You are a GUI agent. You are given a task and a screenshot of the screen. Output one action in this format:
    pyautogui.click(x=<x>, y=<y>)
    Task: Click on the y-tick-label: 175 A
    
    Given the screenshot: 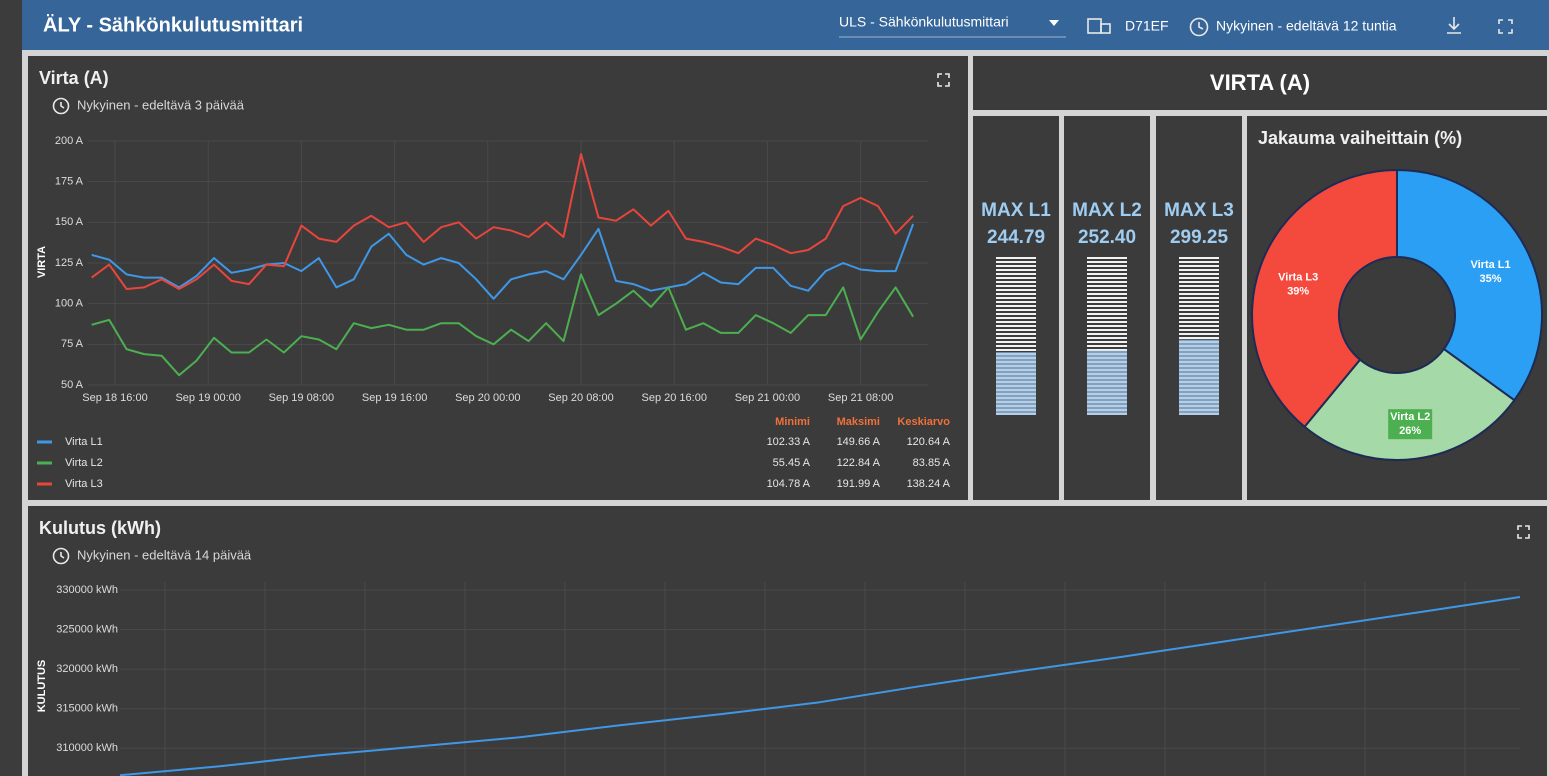 What is the action you would take?
    pyautogui.click(x=69, y=182)
    